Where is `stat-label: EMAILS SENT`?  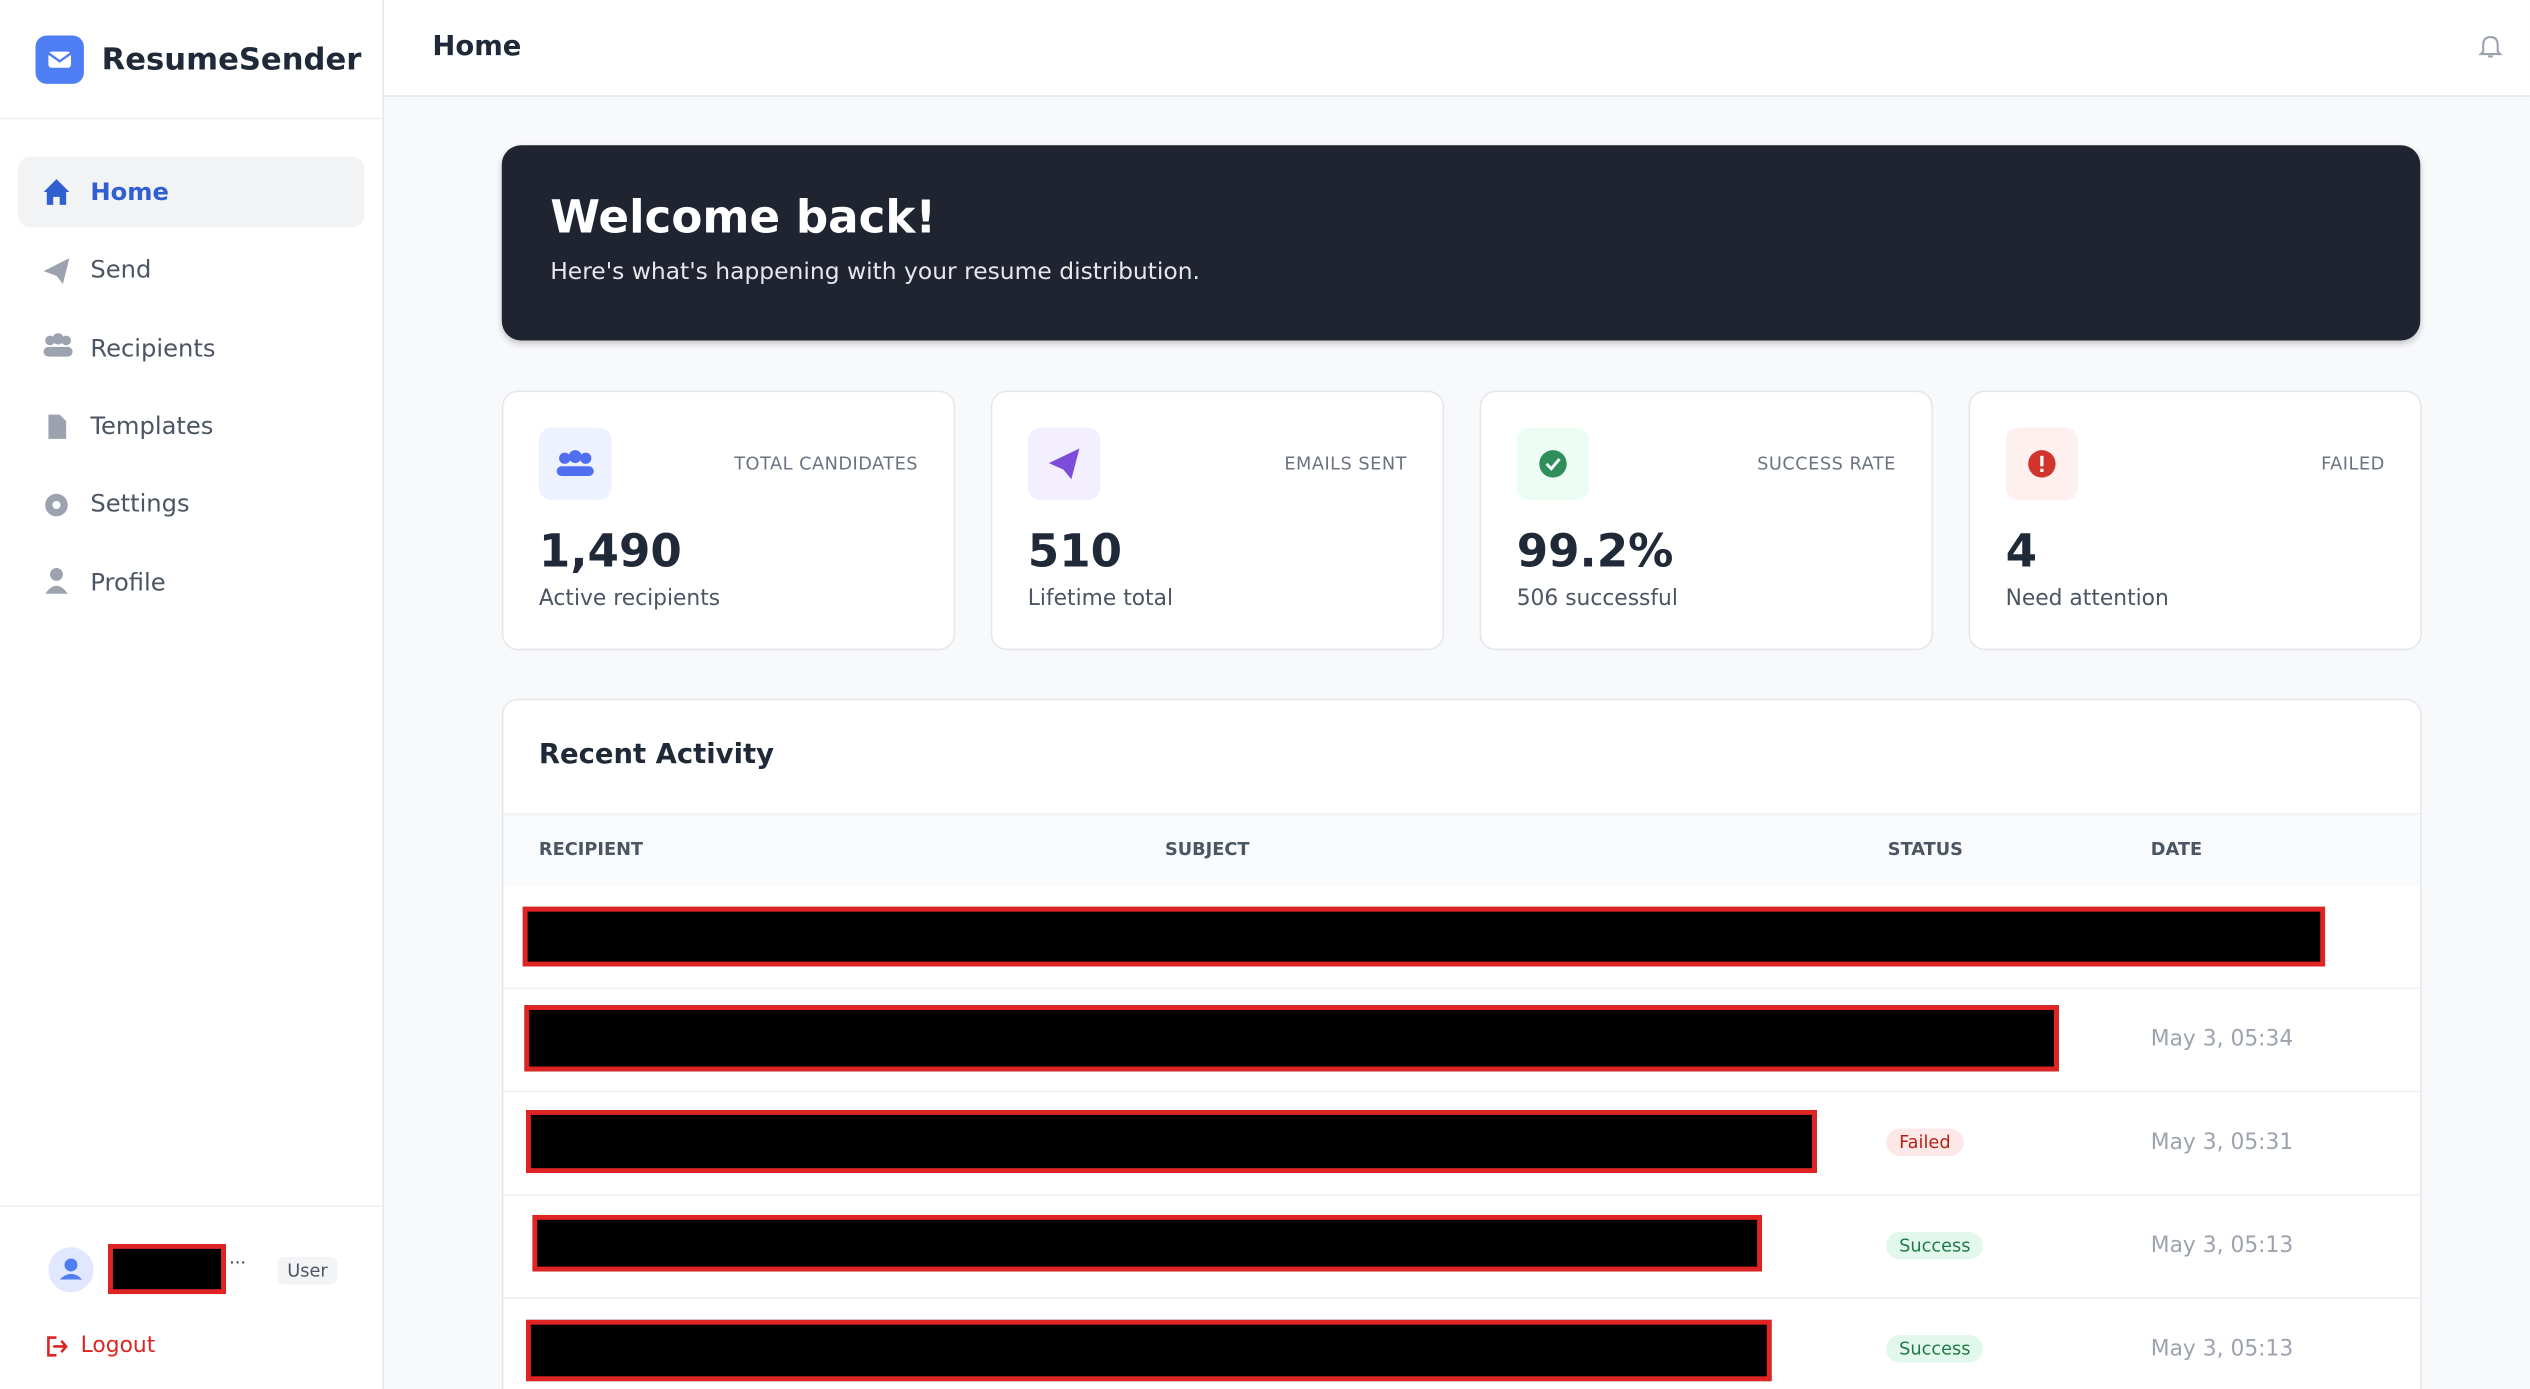
stat-label: EMAILS SENT is located at coordinates (1345, 464).